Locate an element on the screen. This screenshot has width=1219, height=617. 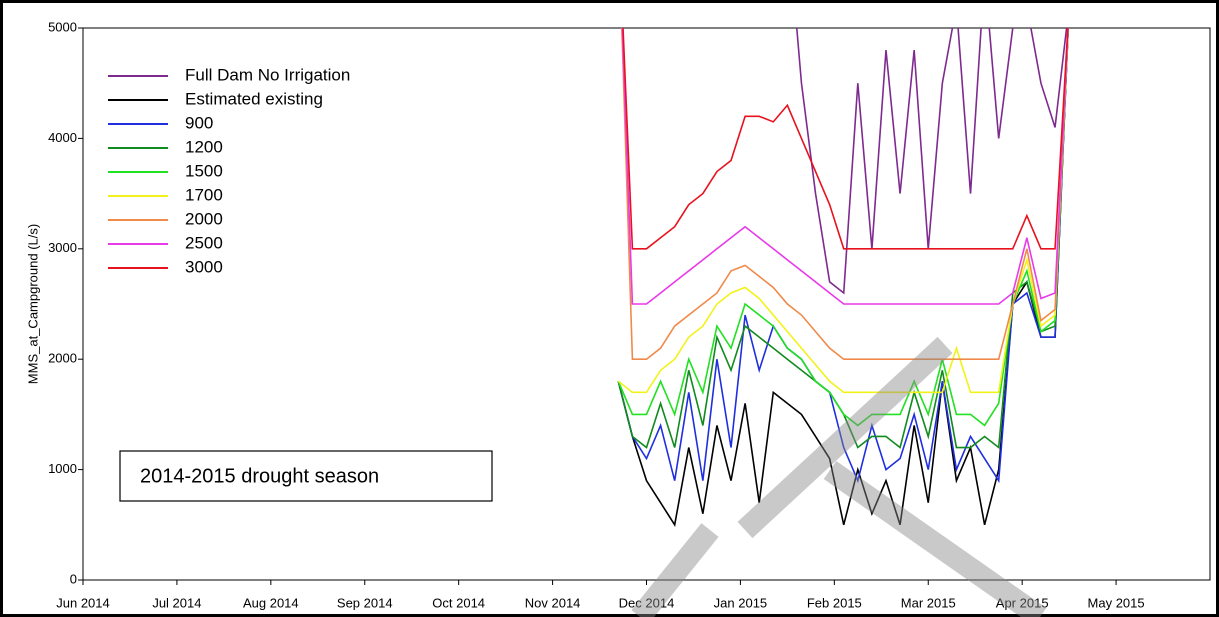
legend-label: Estimated existing is located at coordinates (254, 98).